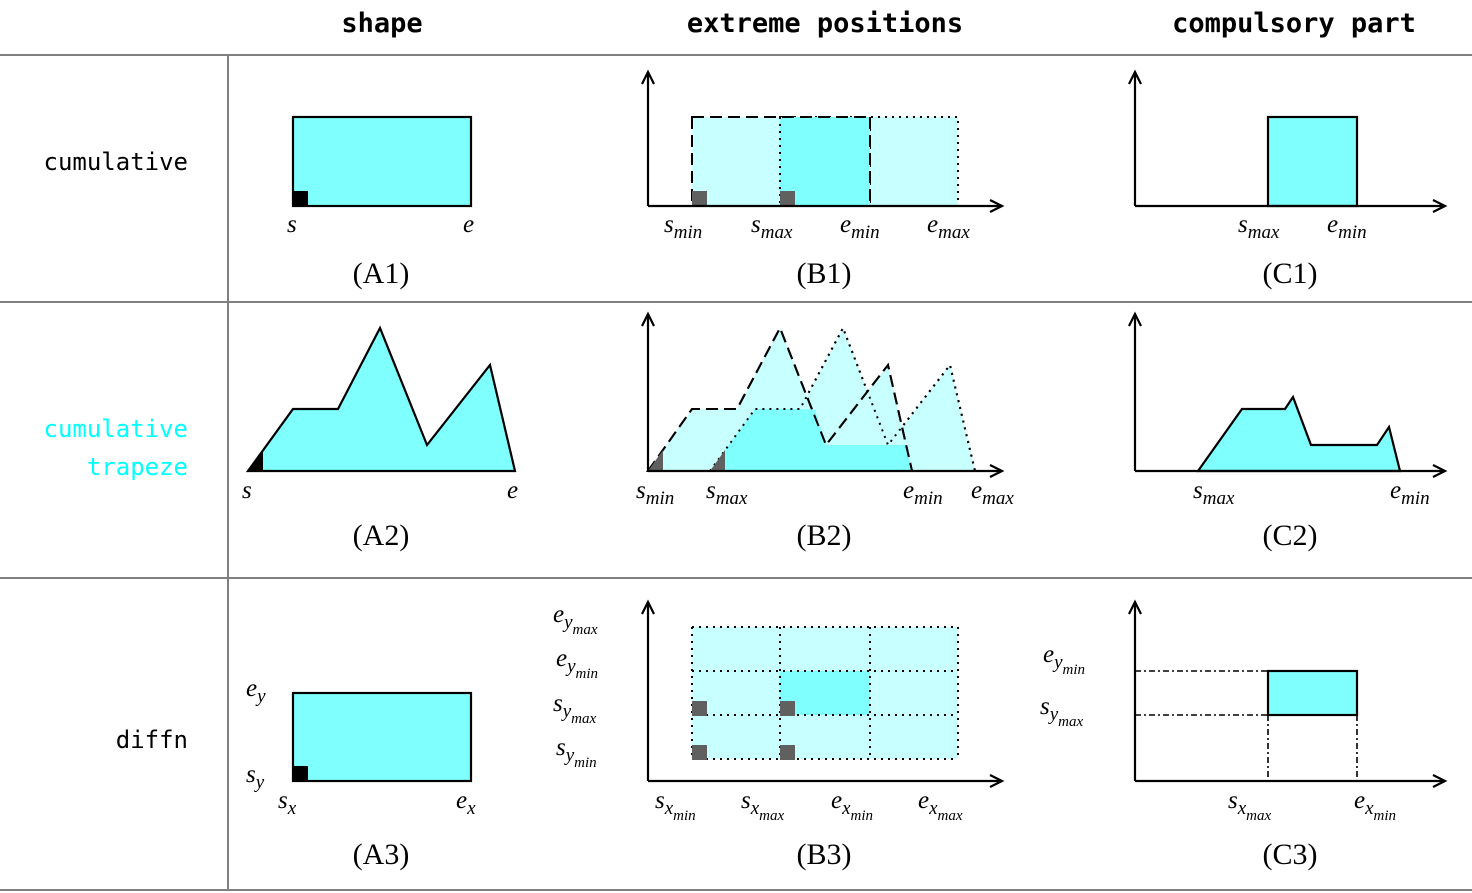 Image resolution: width=1472 pixels, height=893 pixels. I want to click on caption-A1: (A1), so click(381, 273).